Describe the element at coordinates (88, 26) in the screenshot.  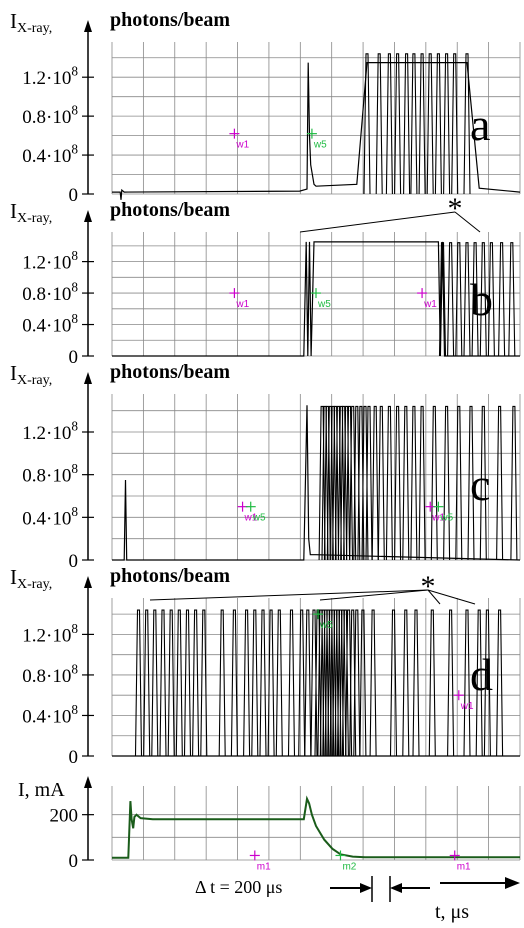
I see `y-axis-arrowhead` at that location.